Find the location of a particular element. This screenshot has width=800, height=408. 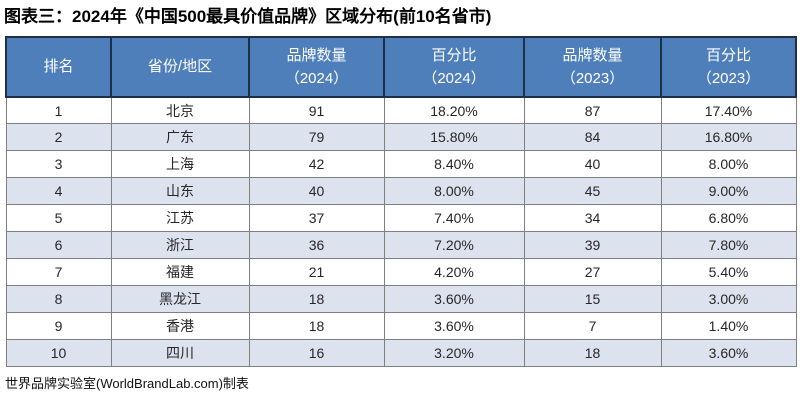

cell-region: 浙江 is located at coordinates (180, 245).